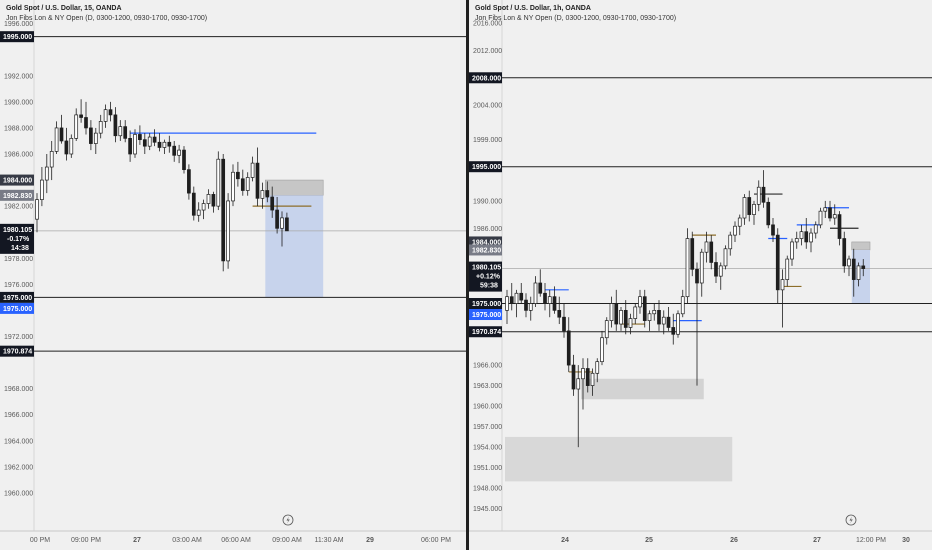 The width and height of the screenshot is (932, 550). Describe the element at coordinates (487, 24) in the screenshot. I see `price-tick-label: 2016.000` at that location.